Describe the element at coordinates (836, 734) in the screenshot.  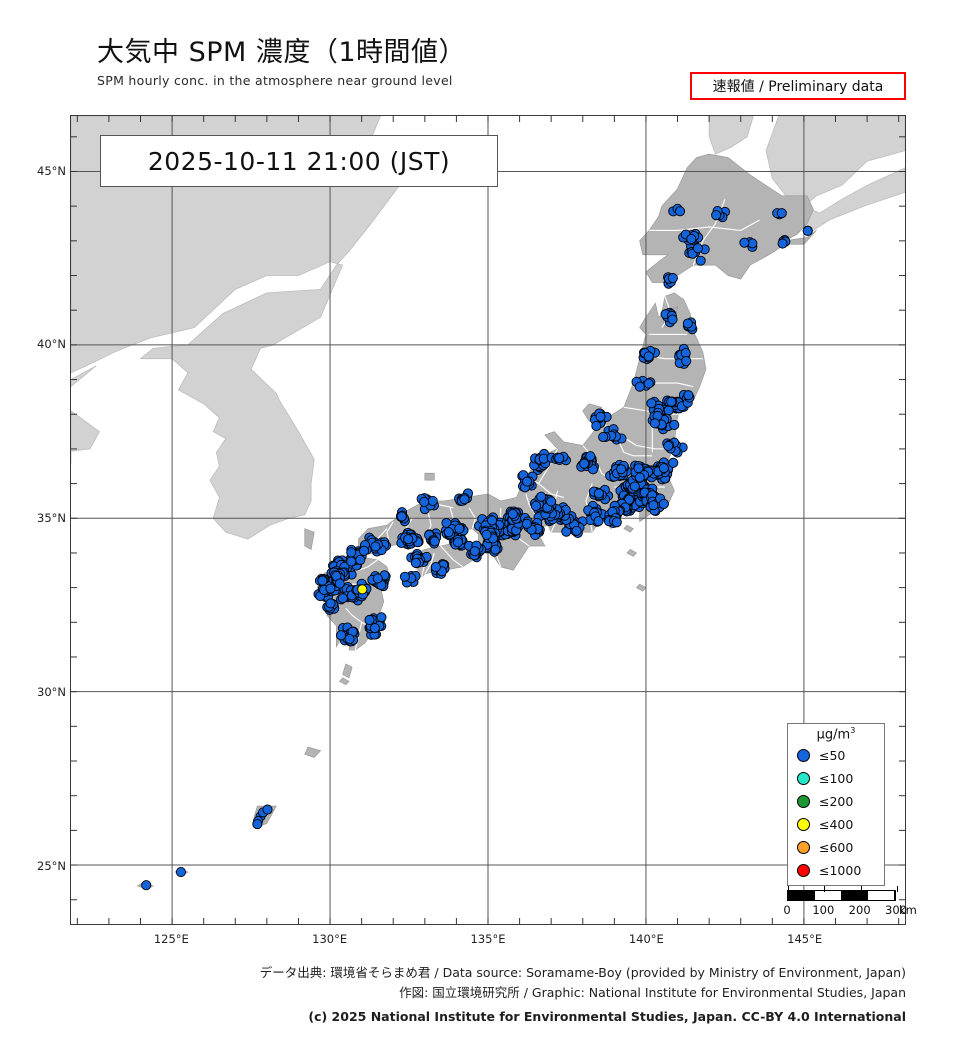
I see `legend-unit-label: µg/m3` at that location.